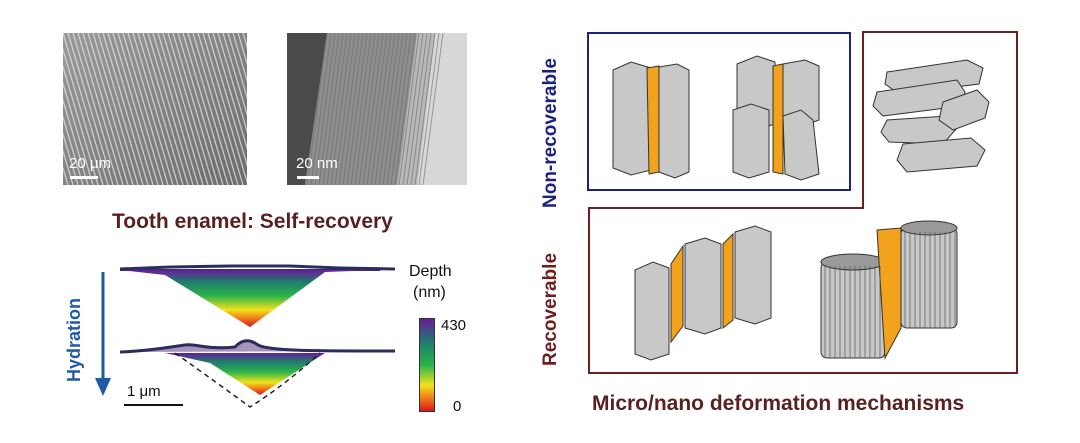  I want to click on scale-label-2: 20 nm, so click(317, 163).